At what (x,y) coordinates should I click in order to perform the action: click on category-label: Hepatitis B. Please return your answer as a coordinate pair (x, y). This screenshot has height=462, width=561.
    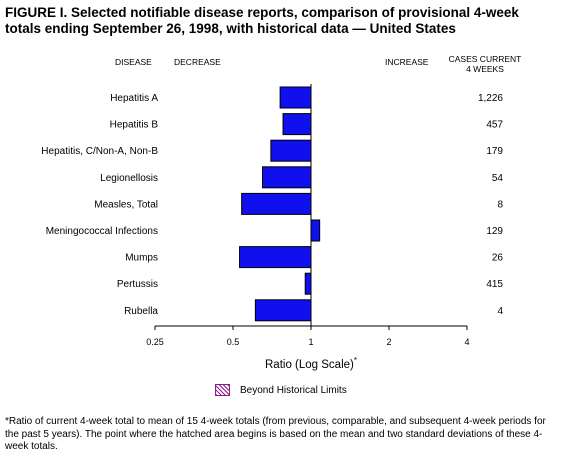
    Looking at the image, I should click on (134, 125).